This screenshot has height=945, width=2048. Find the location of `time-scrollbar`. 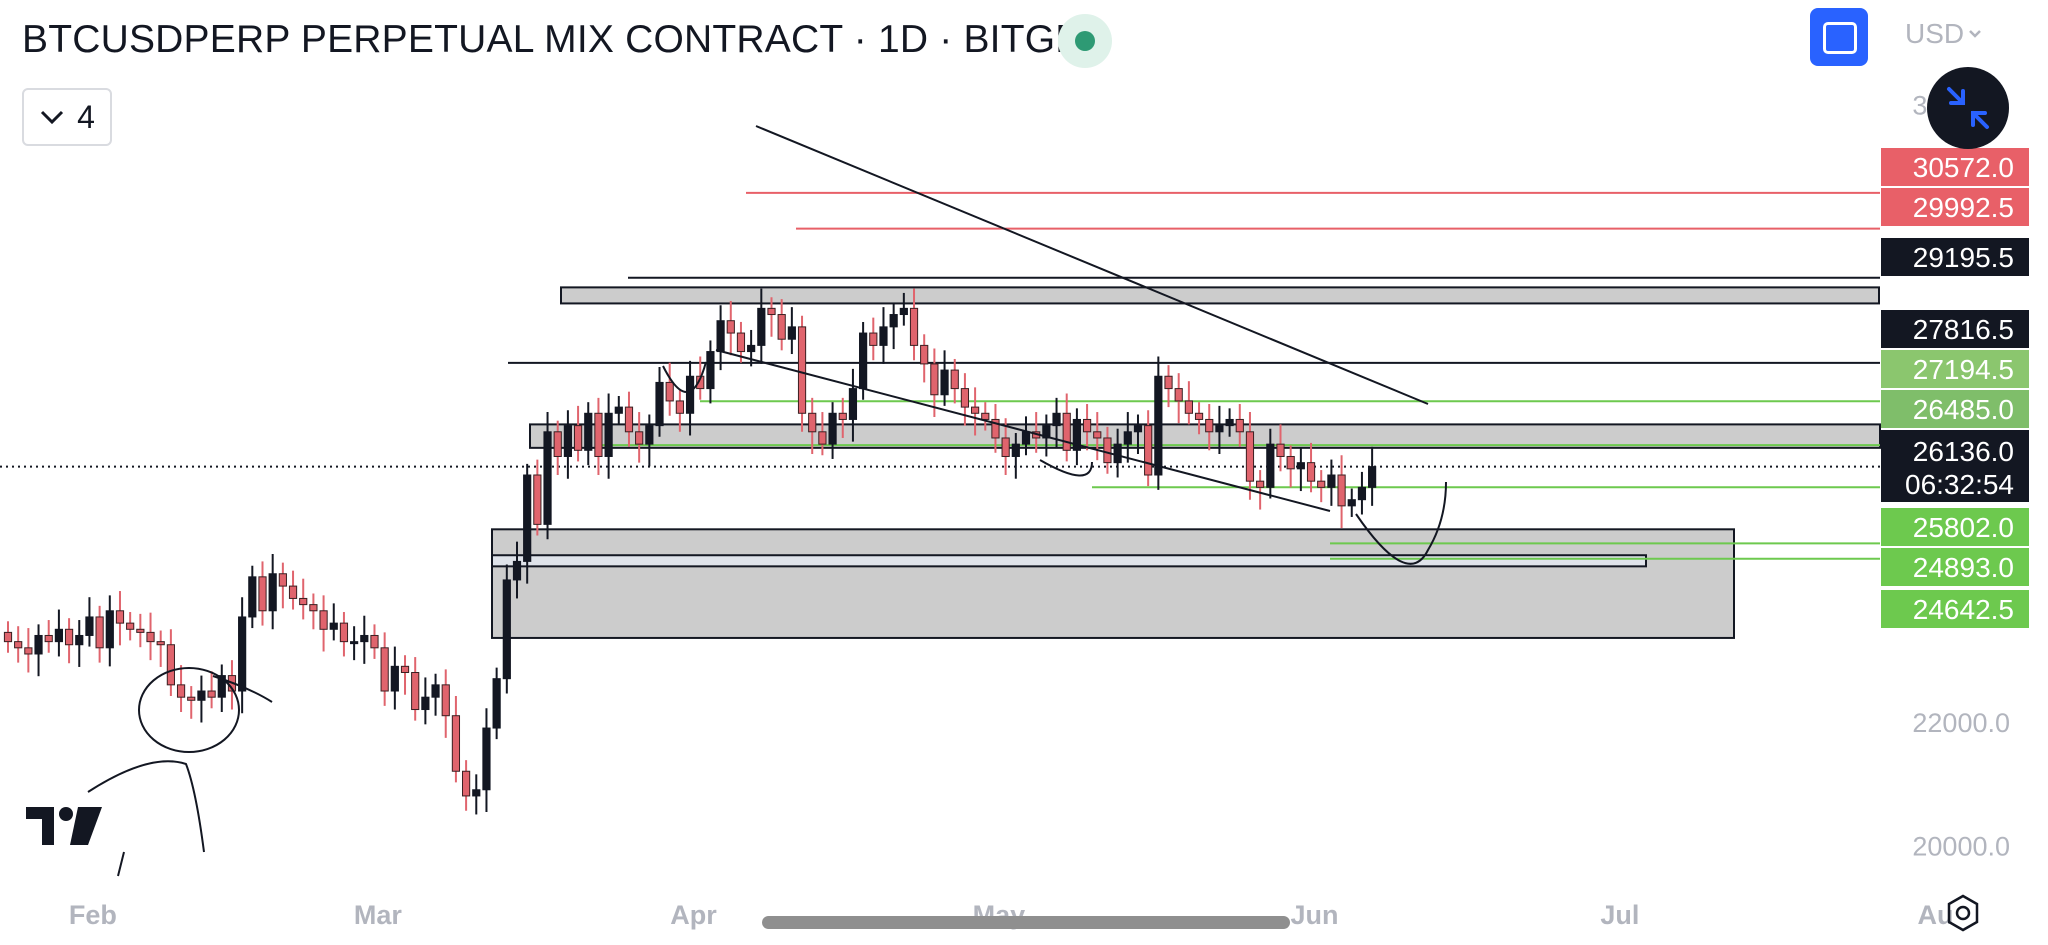

time-scrollbar is located at coordinates (1026, 922).